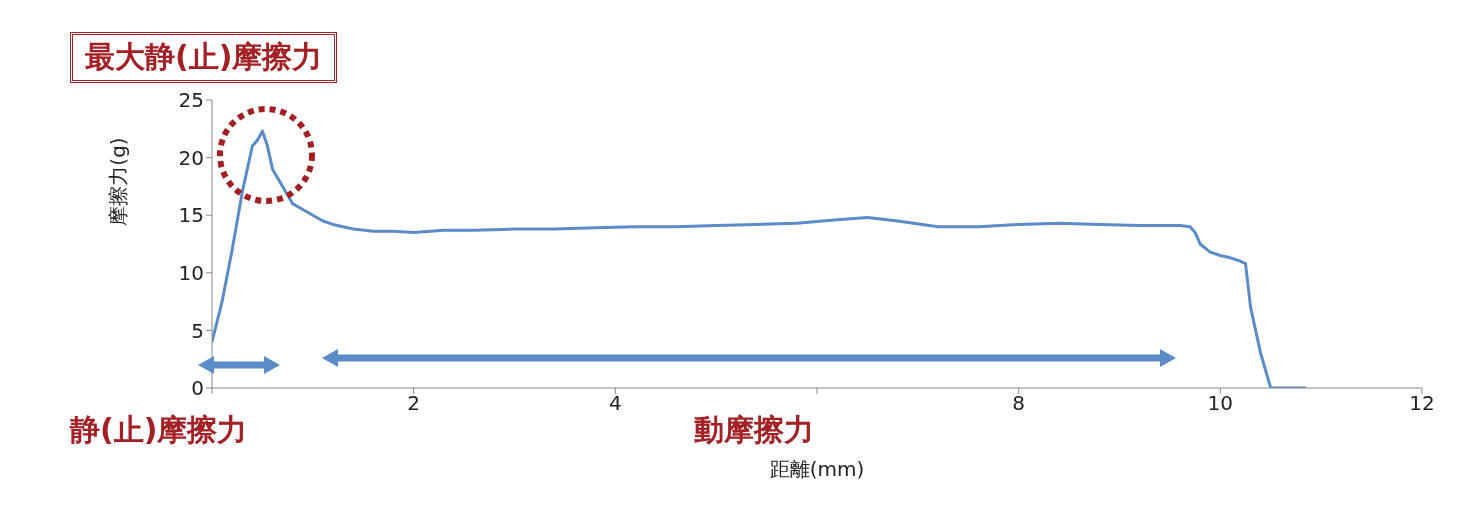 This screenshot has height=522, width=1472. I want to click on y-tick-label: 5, so click(197, 330).